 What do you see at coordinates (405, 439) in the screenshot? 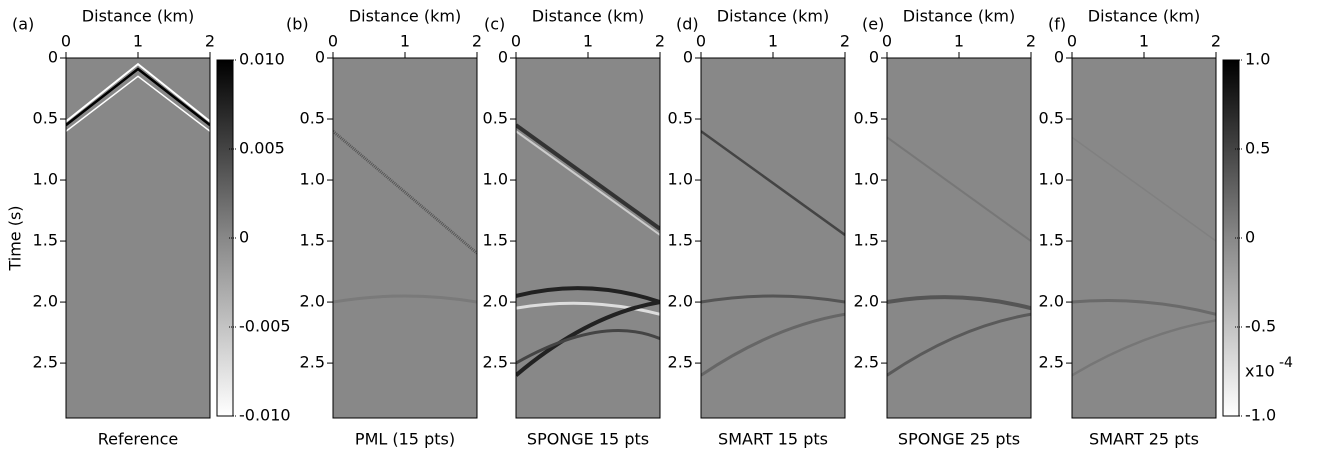
I see `caption: PML (15 pts)` at bounding box center [405, 439].